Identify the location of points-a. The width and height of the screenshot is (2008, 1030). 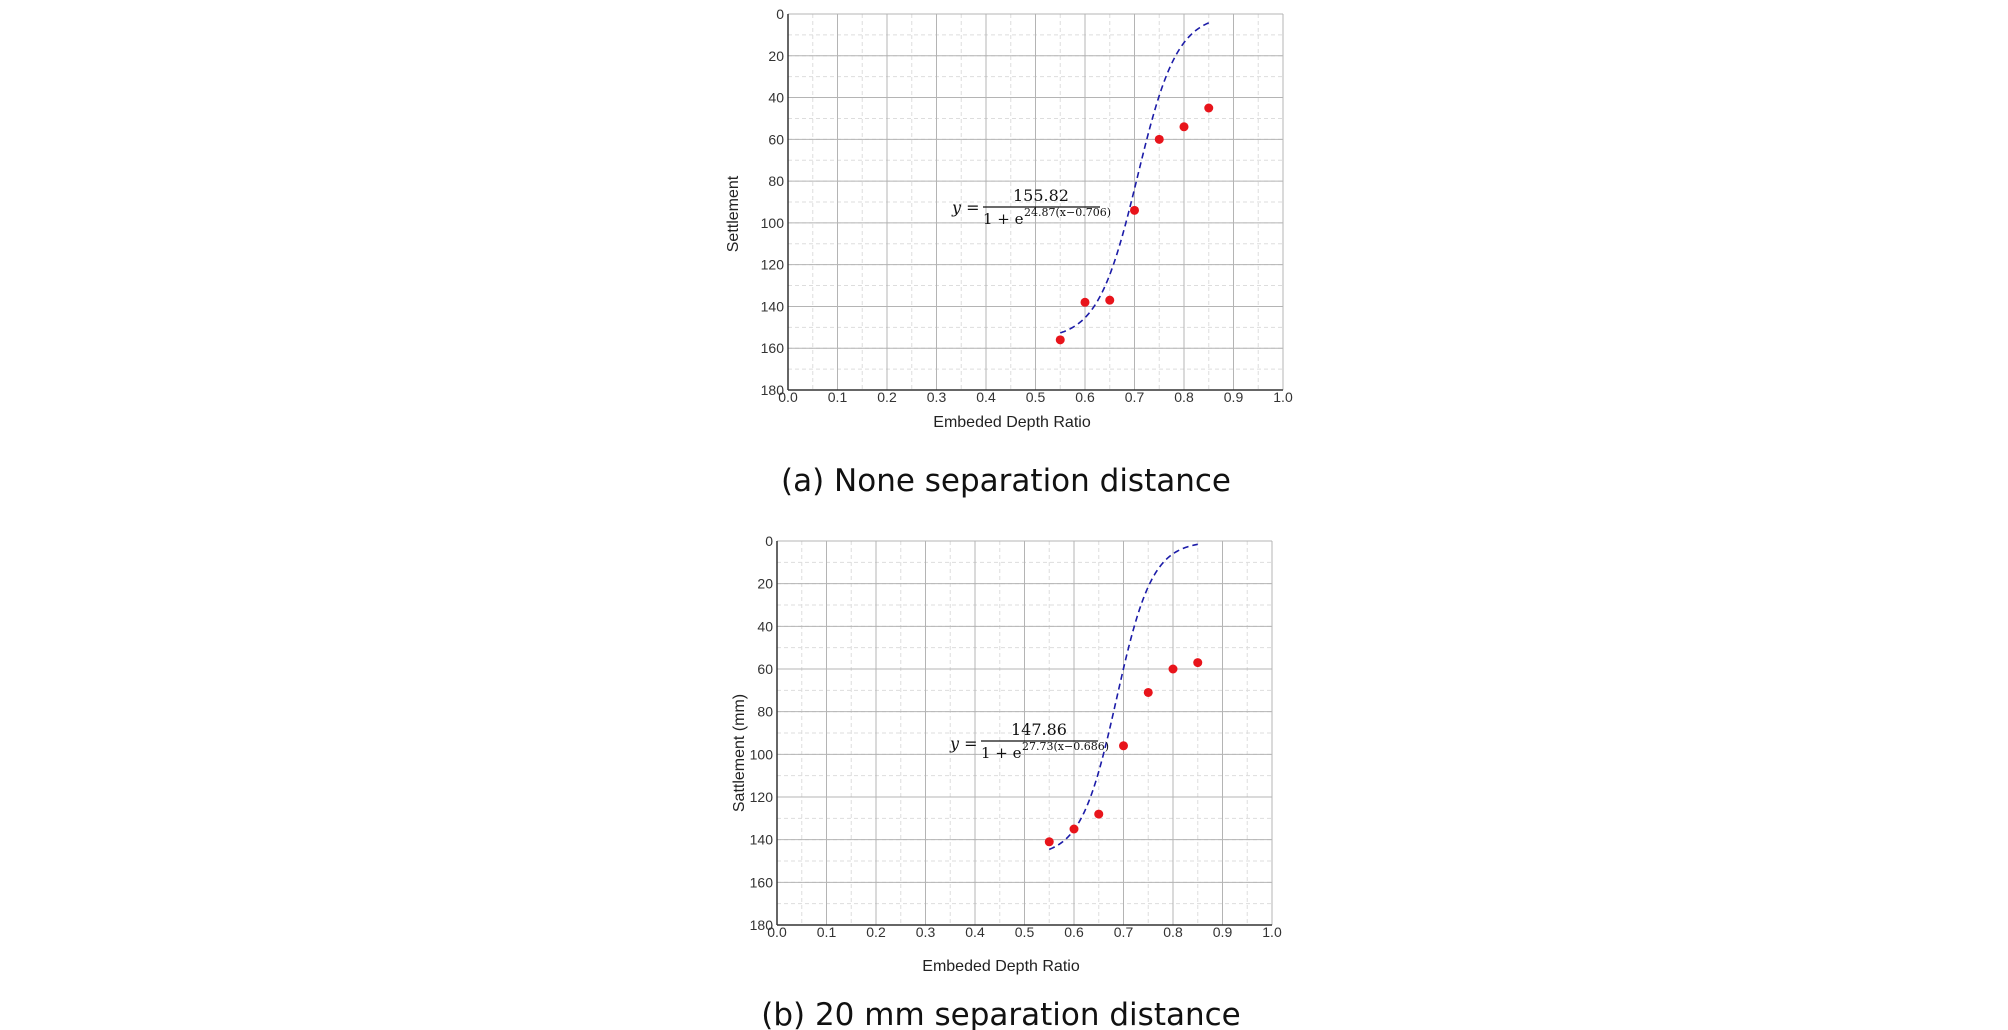
(1134, 224).